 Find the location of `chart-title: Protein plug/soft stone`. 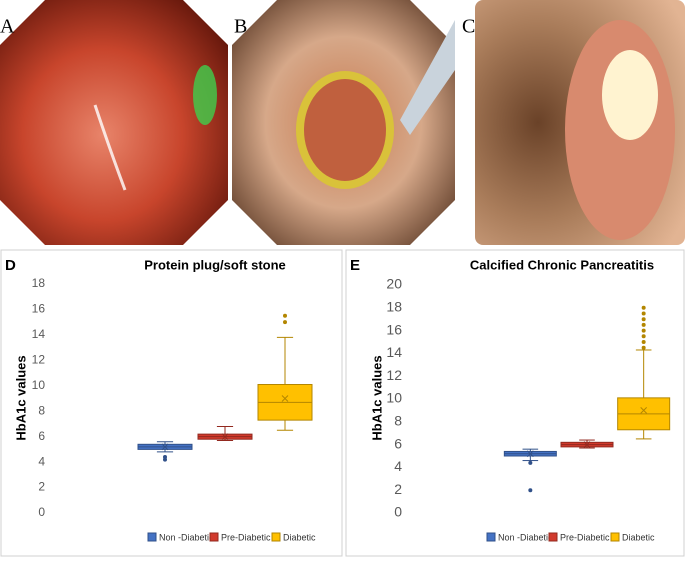

chart-title: Protein plug/soft stone is located at coordinates (215, 264).